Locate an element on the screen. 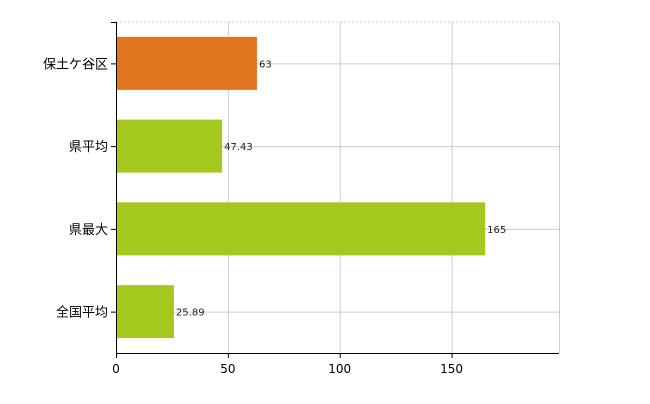  x-tick-label-3: 100 is located at coordinates (339, 369).